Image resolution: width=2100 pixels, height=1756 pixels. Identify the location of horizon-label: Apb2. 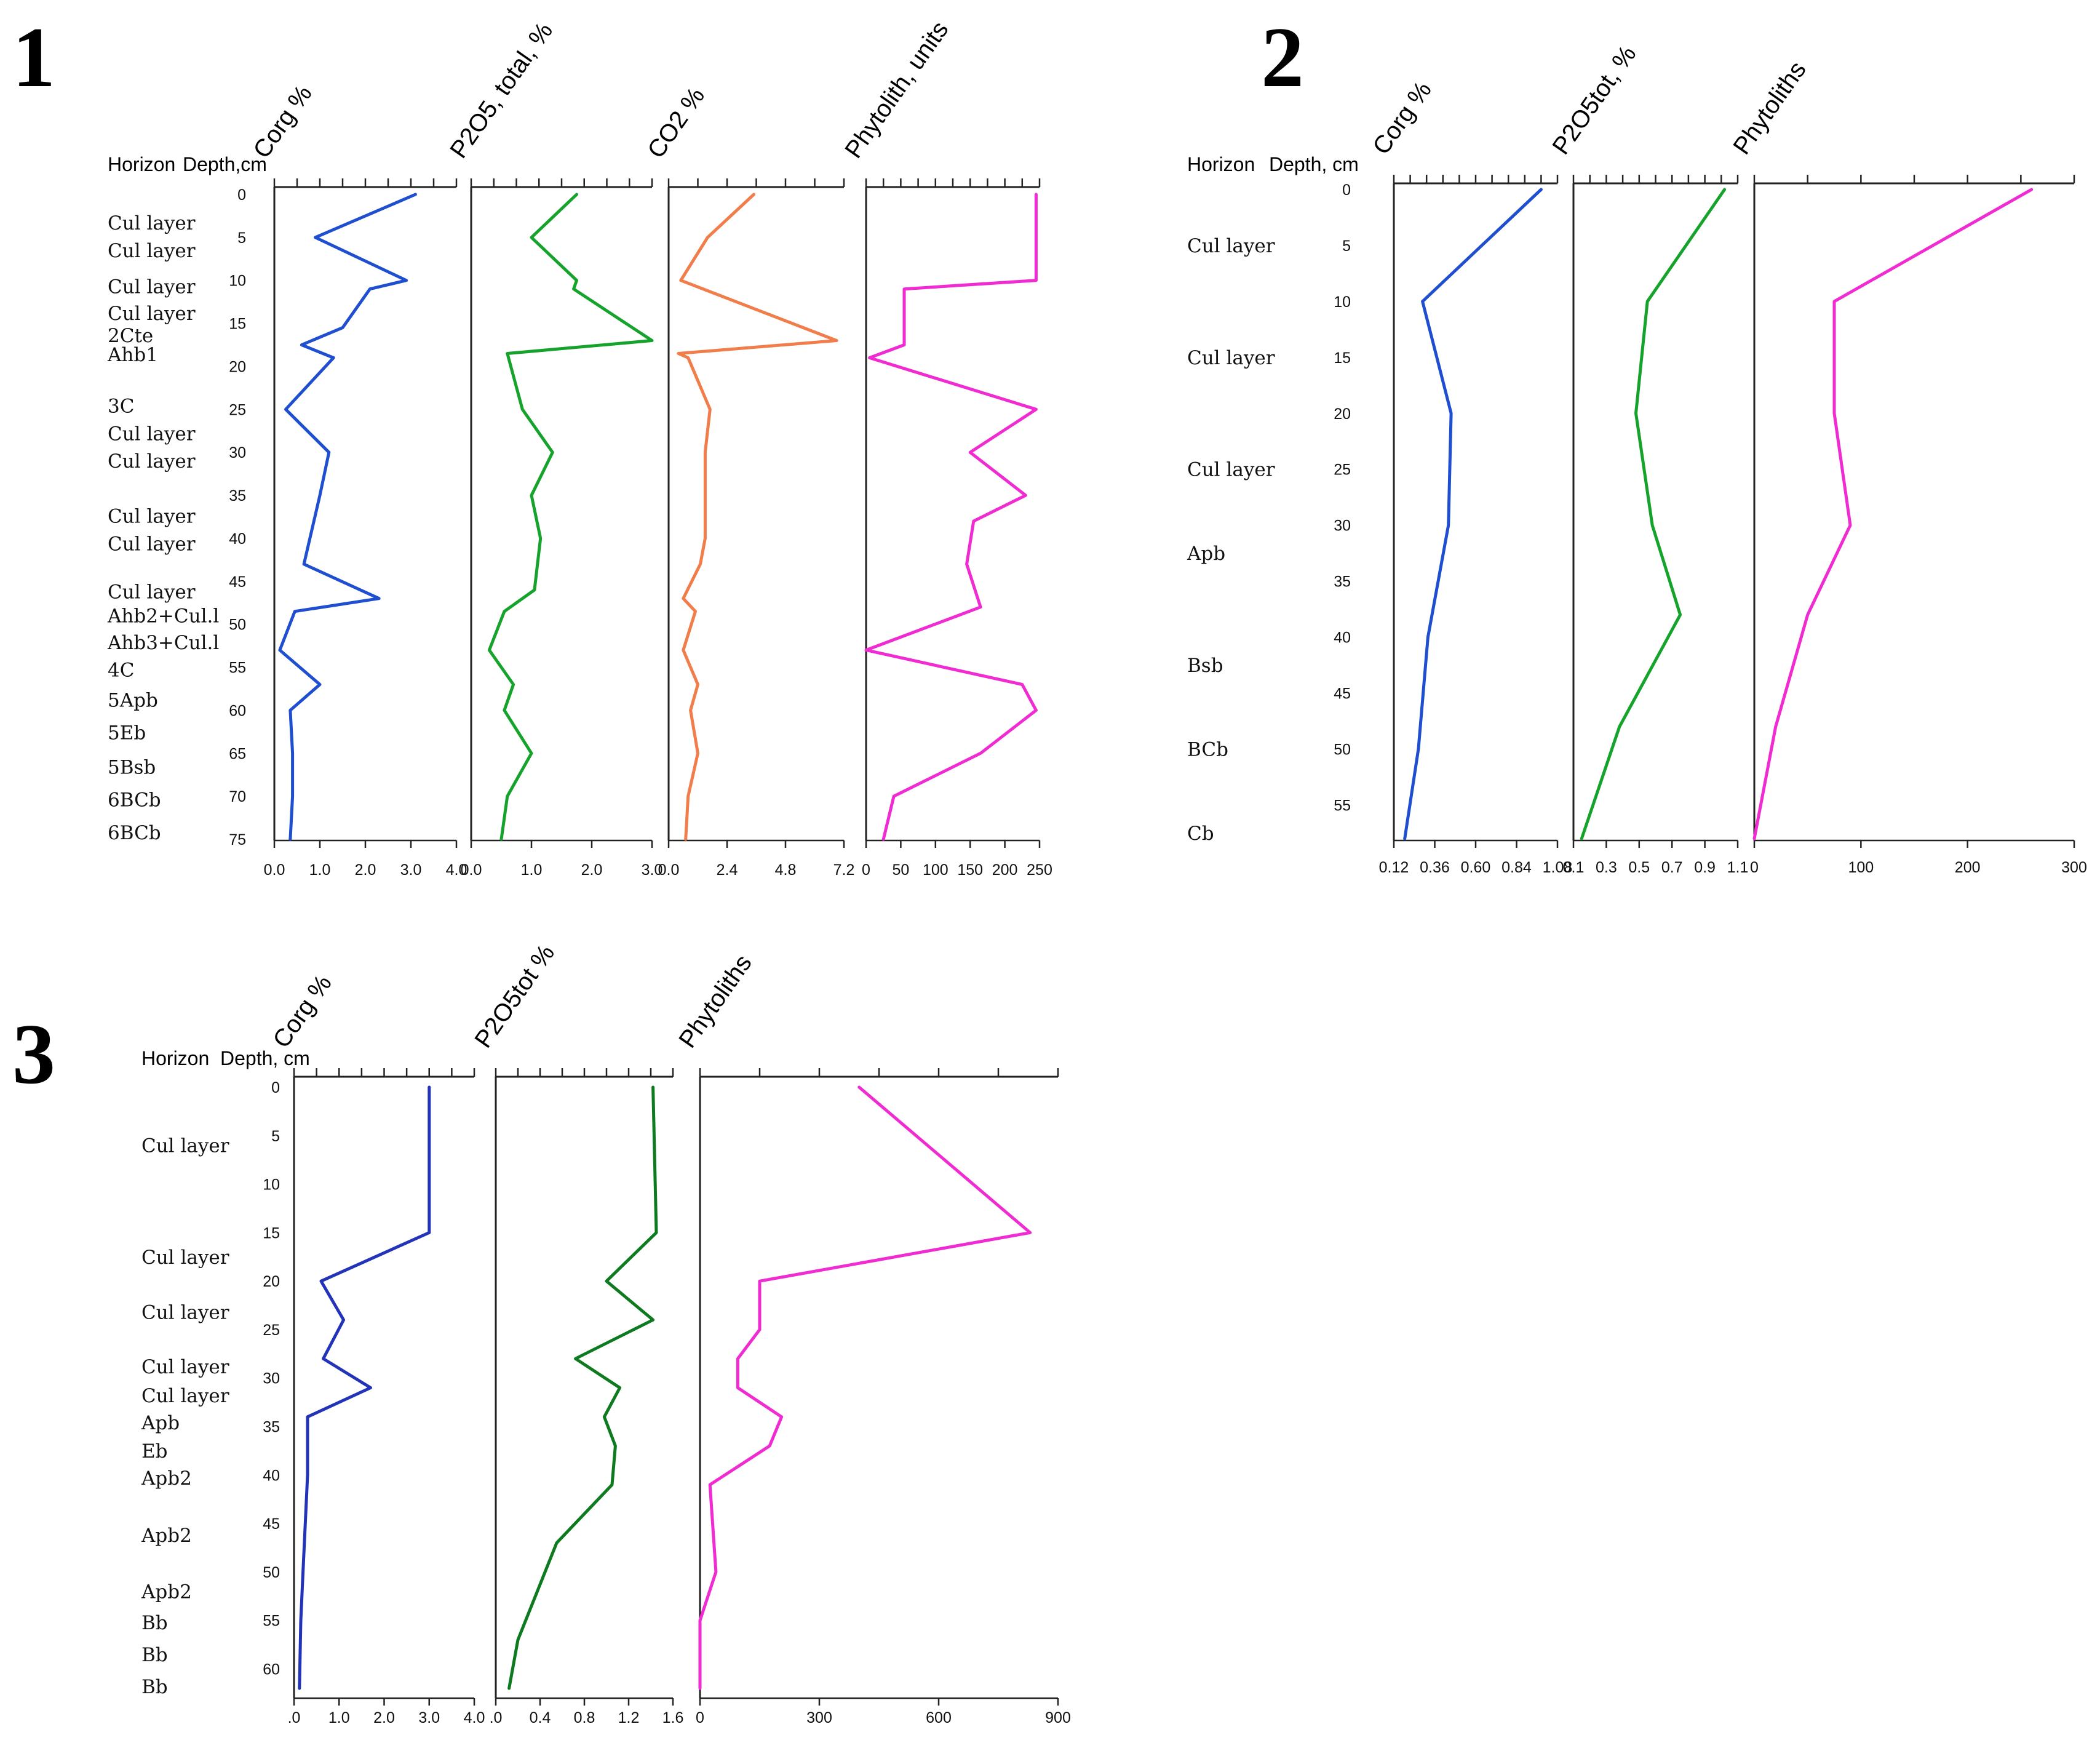
(166, 1592).